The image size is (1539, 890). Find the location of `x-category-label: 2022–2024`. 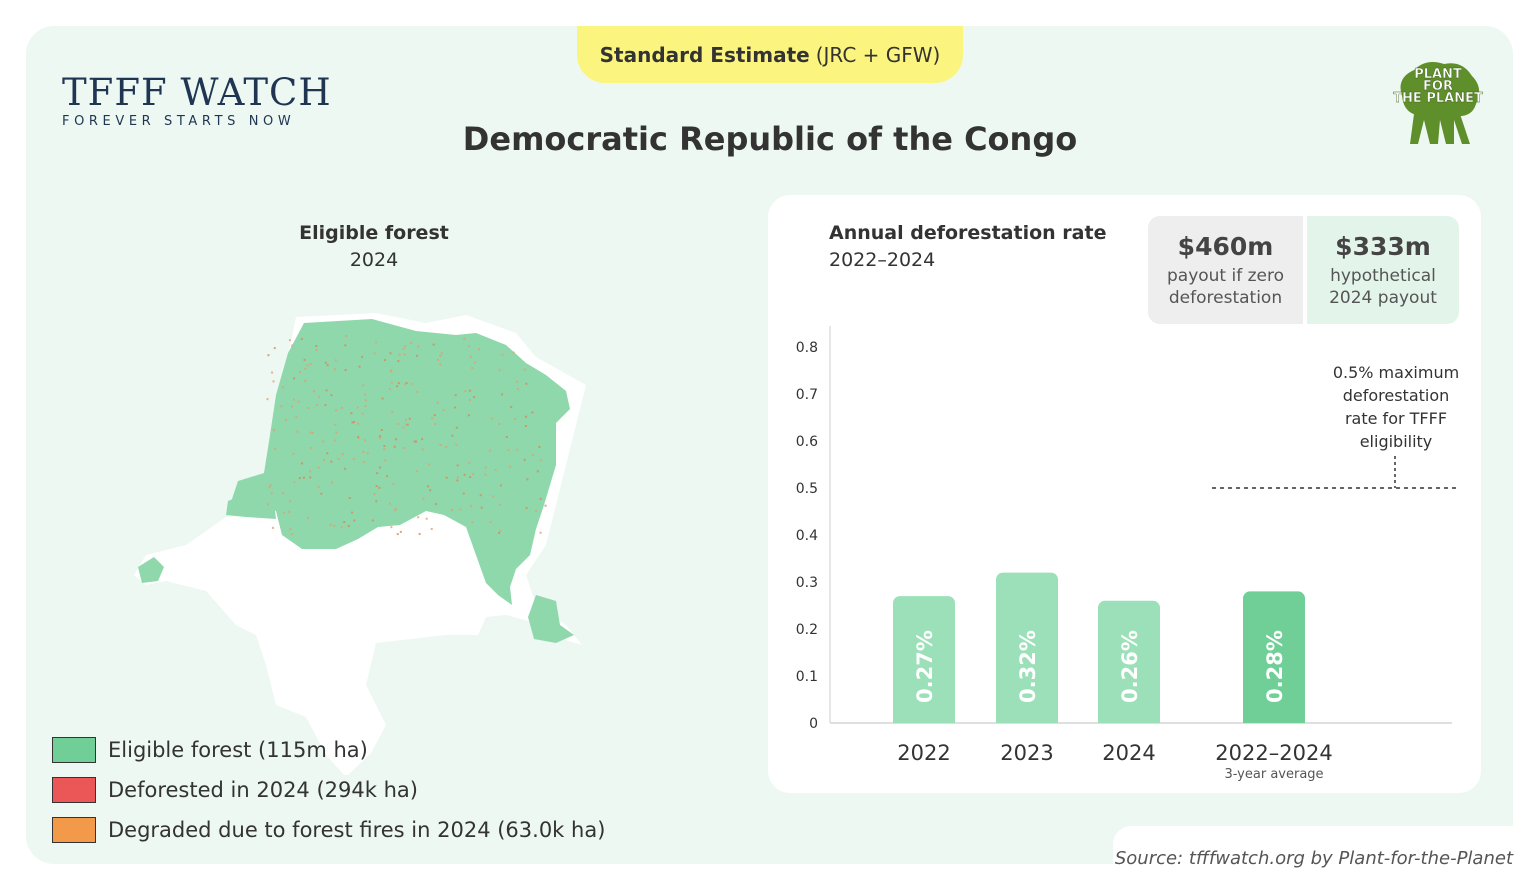

x-category-label: 2022–2024 is located at coordinates (1273, 753).